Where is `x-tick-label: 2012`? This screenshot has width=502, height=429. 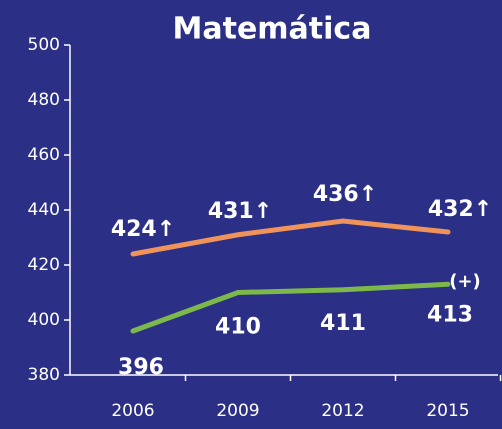
x-tick-label: 2012 is located at coordinates (342, 411).